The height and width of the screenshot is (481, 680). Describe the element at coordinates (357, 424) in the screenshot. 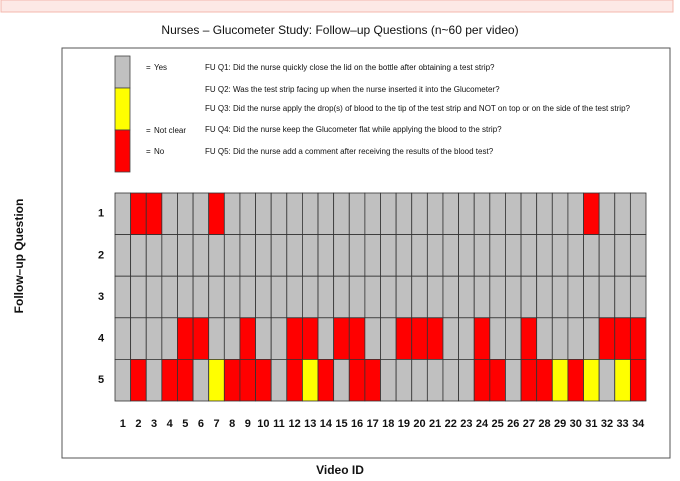

I see `x-tick-label: 16` at that location.